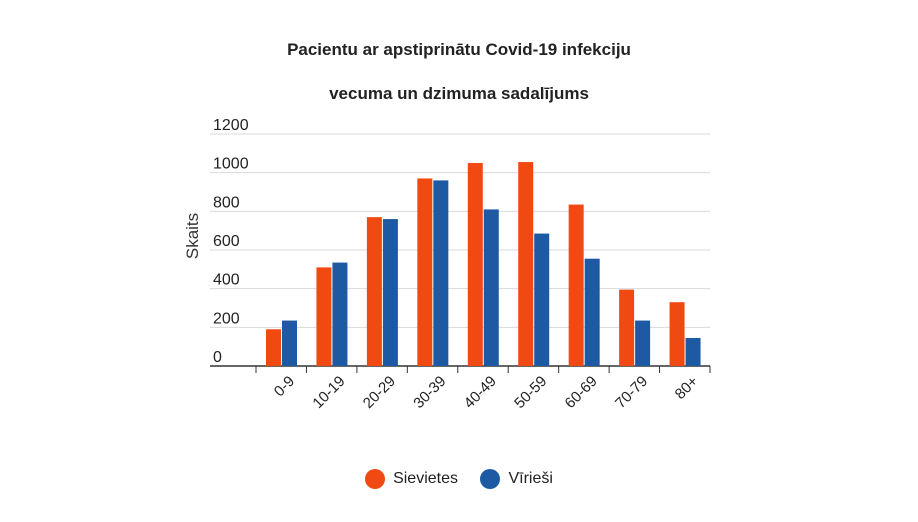 The height and width of the screenshot is (522, 918). Describe the element at coordinates (284, 386) in the screenshot. I see `x-tick-label-0-9: 0-9` at that location.